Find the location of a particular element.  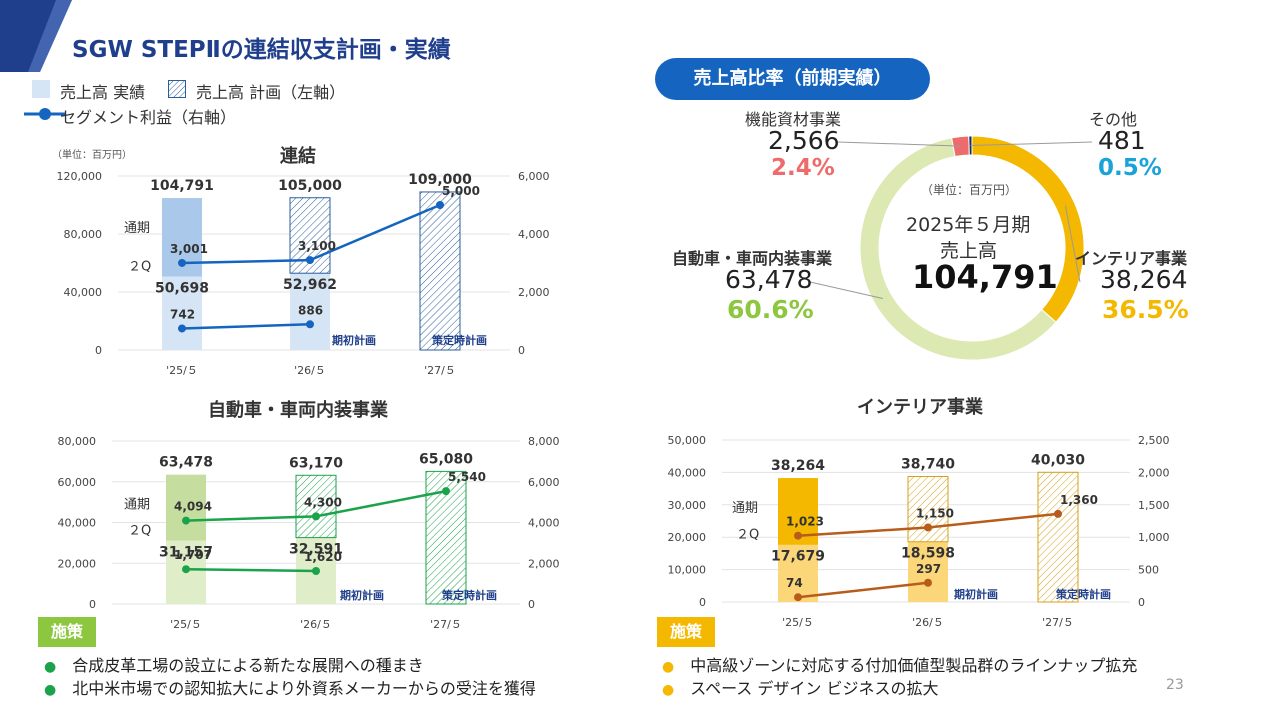

profit-label-full-year: 3,100 is located at coordinates (317, 246).